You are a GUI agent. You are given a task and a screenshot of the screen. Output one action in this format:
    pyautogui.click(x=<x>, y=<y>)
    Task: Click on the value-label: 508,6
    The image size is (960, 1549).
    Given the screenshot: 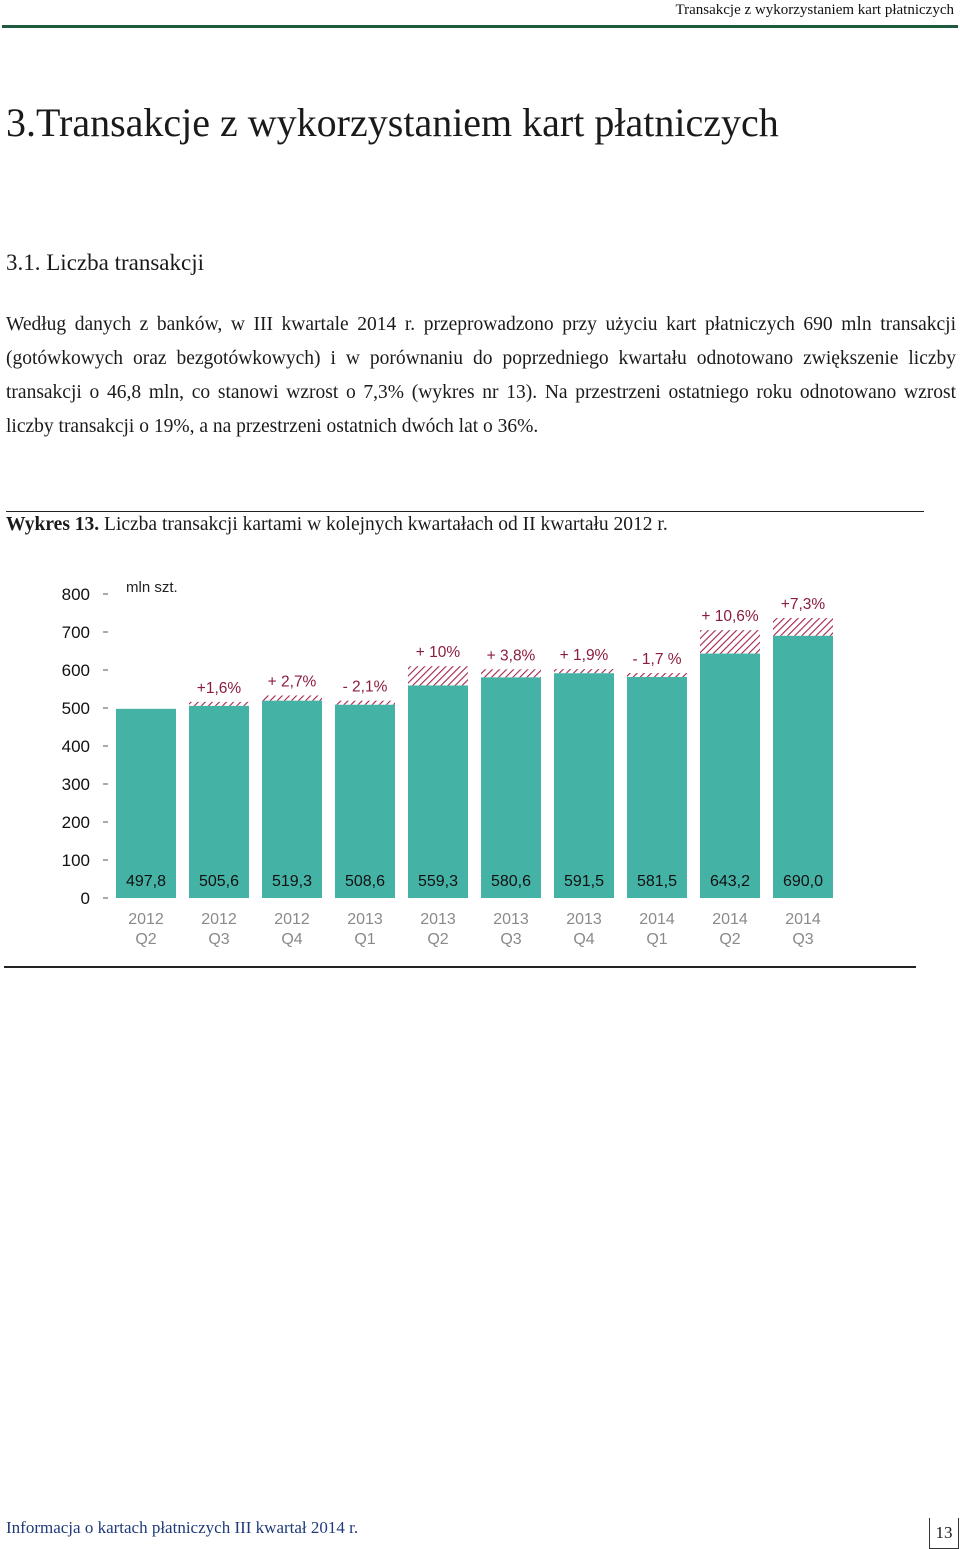 What is the action you would take?
    pyautogui.click(x=365, y=881)
    